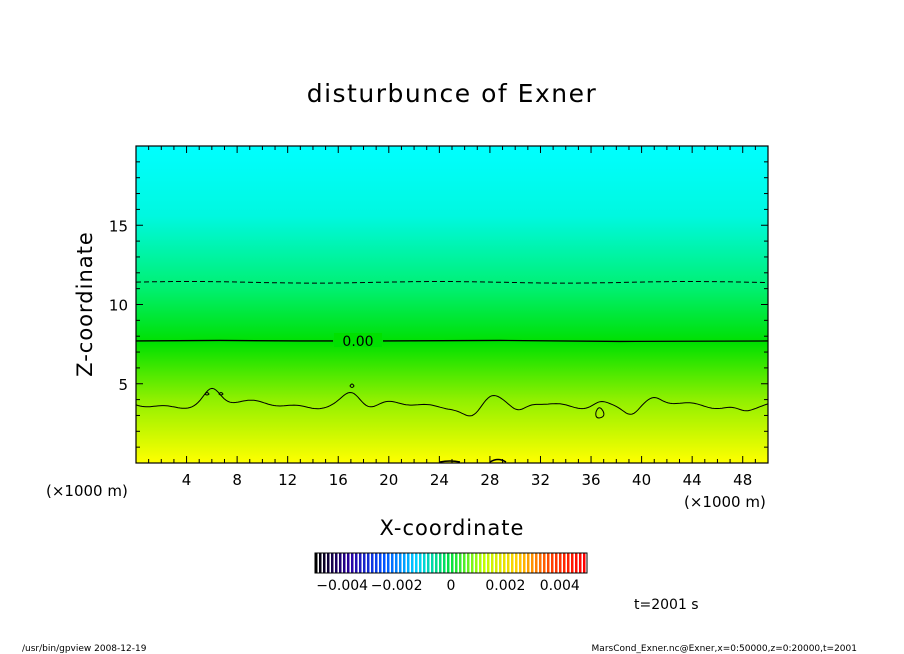  Describe the element at coordinates (452, 402) in the screenshot. I see `contour-low` at that location.